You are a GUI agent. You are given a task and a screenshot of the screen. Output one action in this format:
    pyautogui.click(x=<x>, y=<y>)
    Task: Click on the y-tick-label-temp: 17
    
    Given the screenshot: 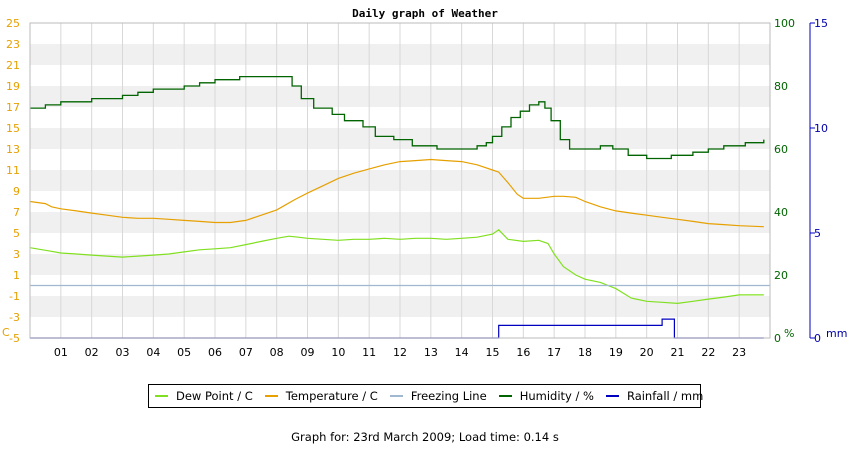 What is the action you would take?
    pyautogui.click(x=13, y=107)
    